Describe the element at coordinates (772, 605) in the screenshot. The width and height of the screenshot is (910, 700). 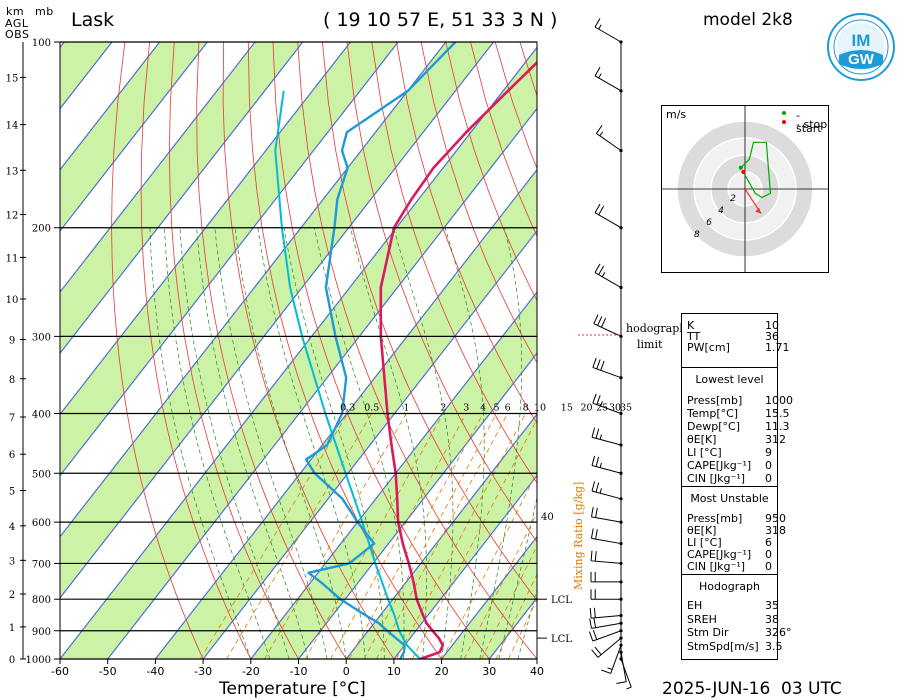
I see `index-value: 35` at that location.